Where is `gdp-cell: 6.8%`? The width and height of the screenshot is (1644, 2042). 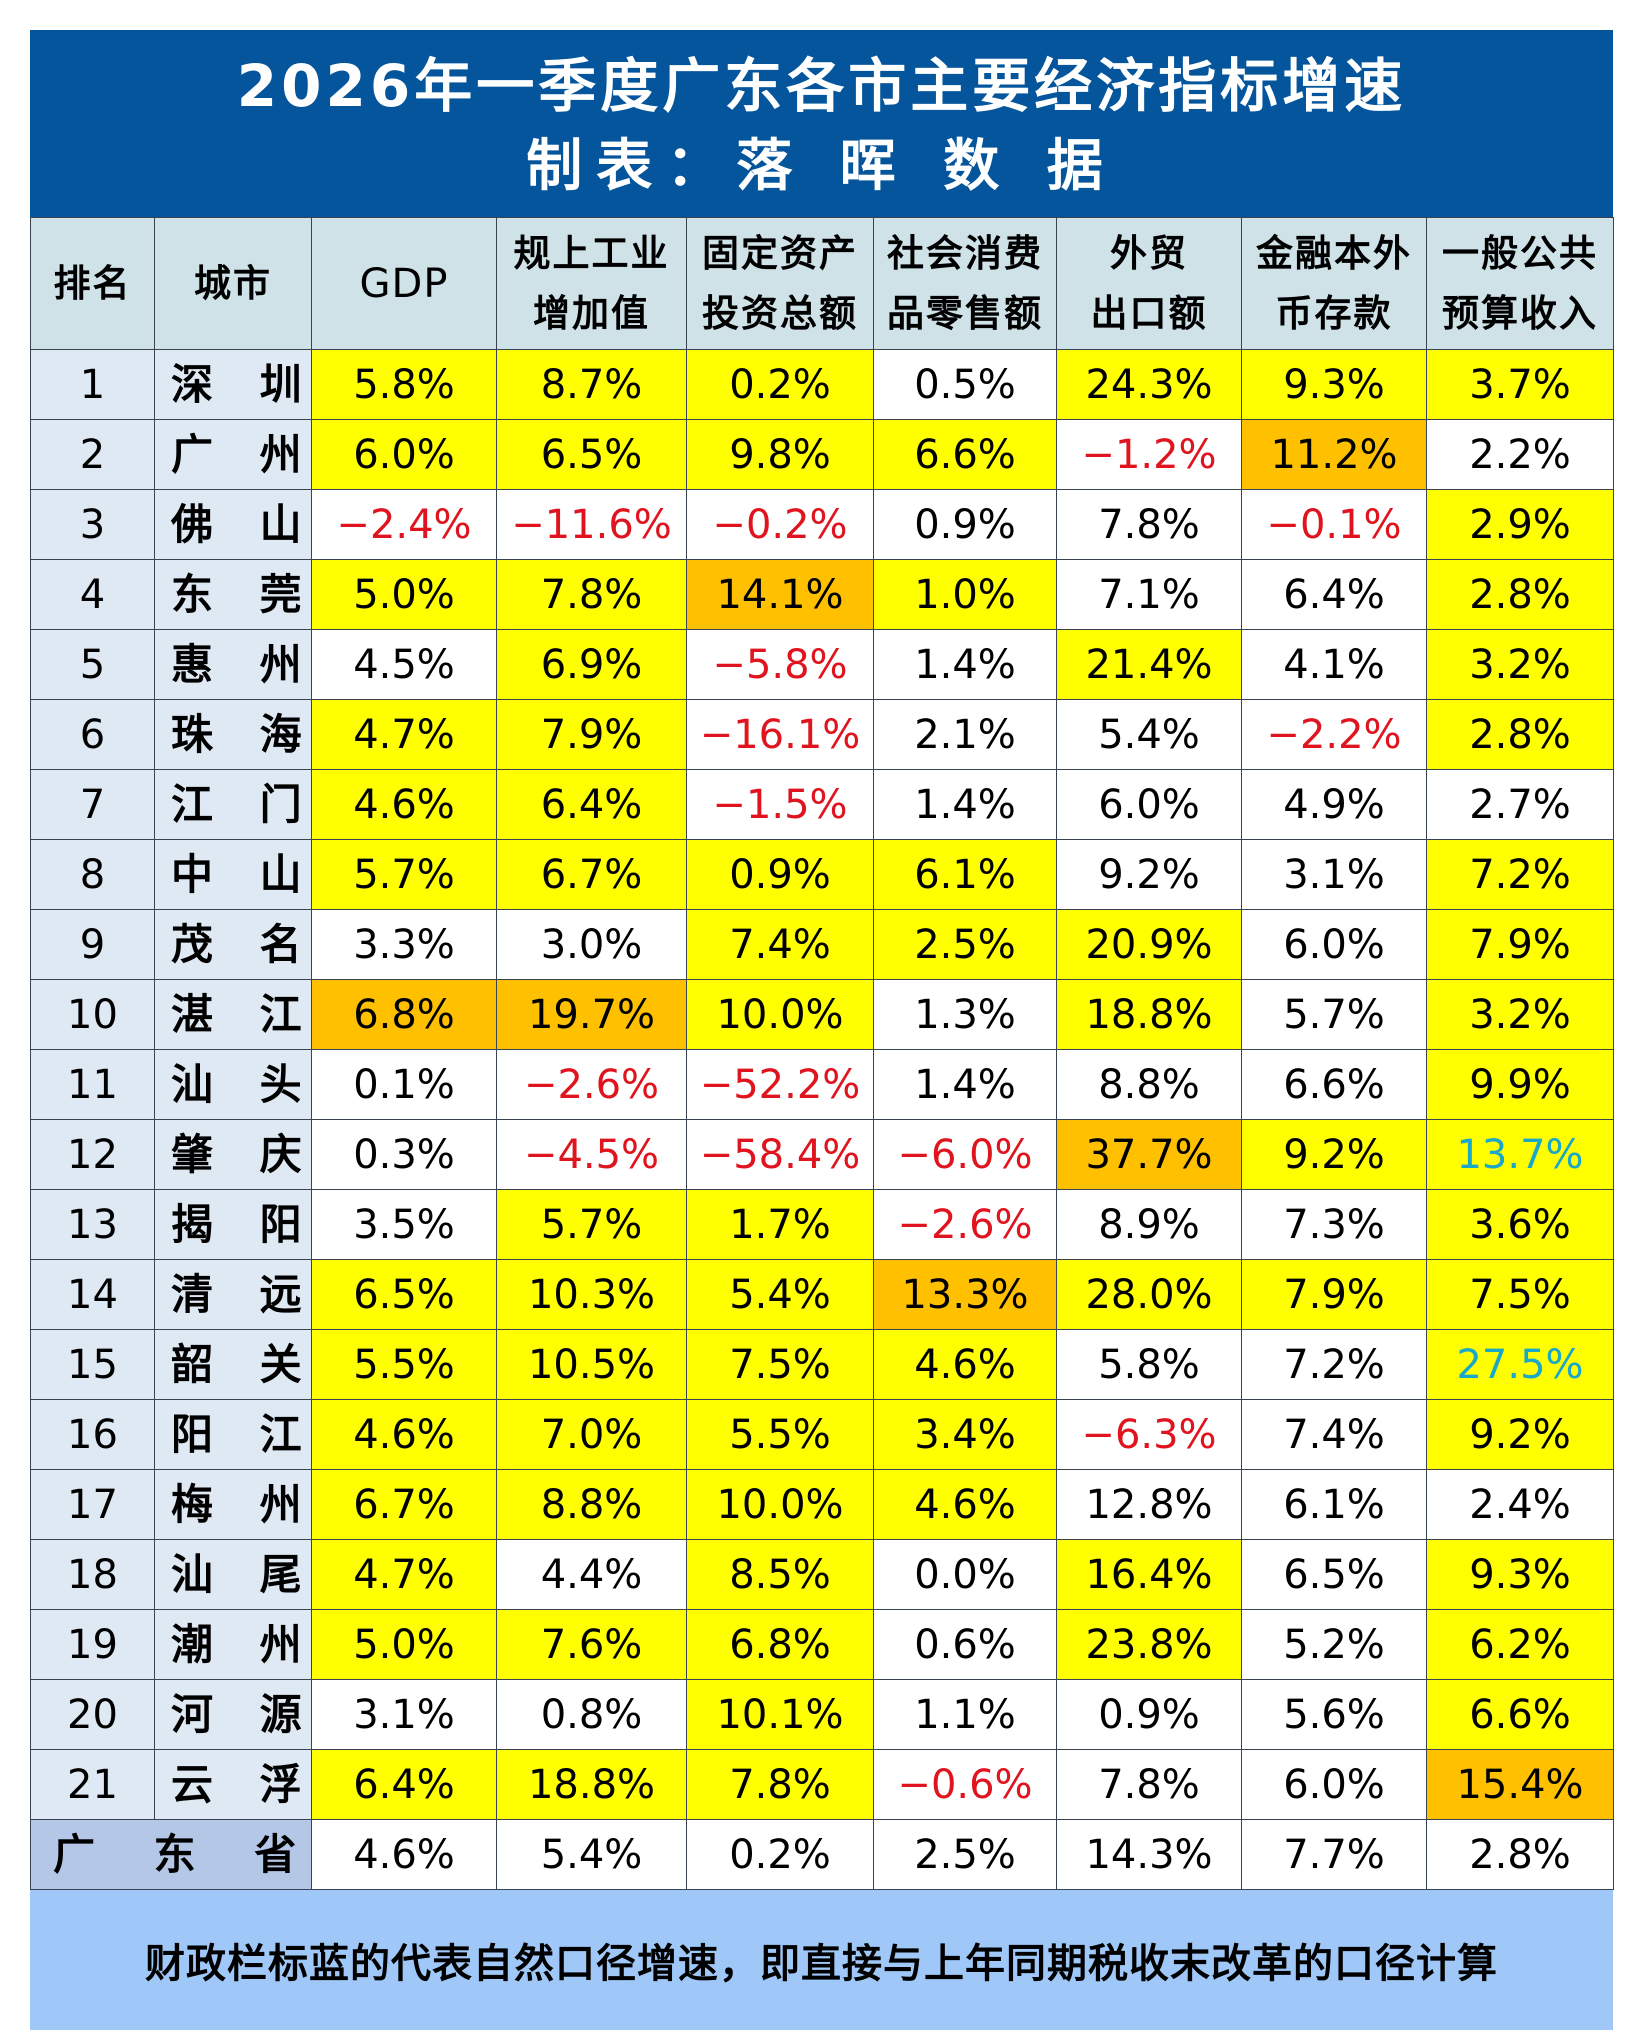 gdp-cell: 6.8% is located at coordinates (404, 1014).